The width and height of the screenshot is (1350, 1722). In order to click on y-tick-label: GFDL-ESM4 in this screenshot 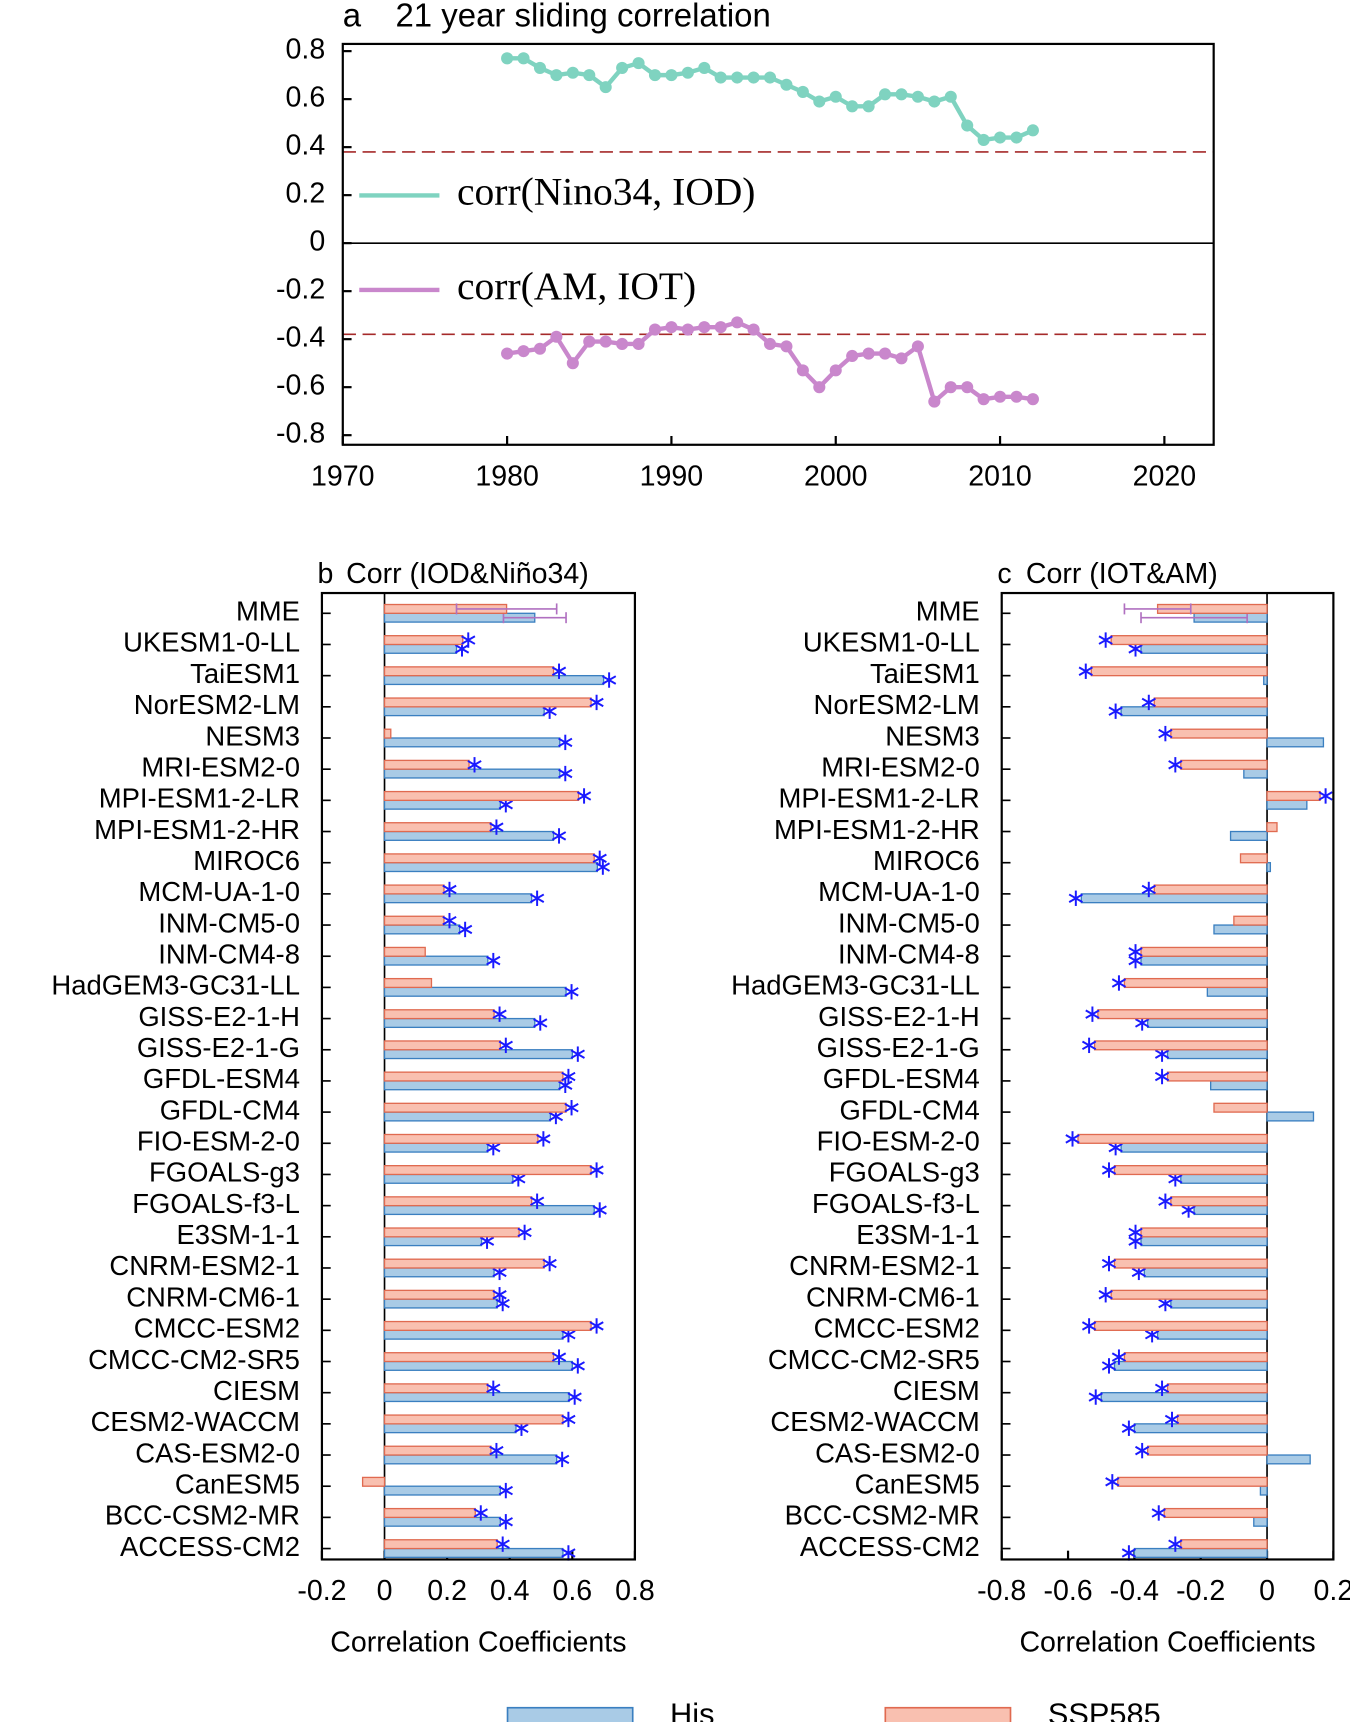, I will do `click(221, 1078)`.